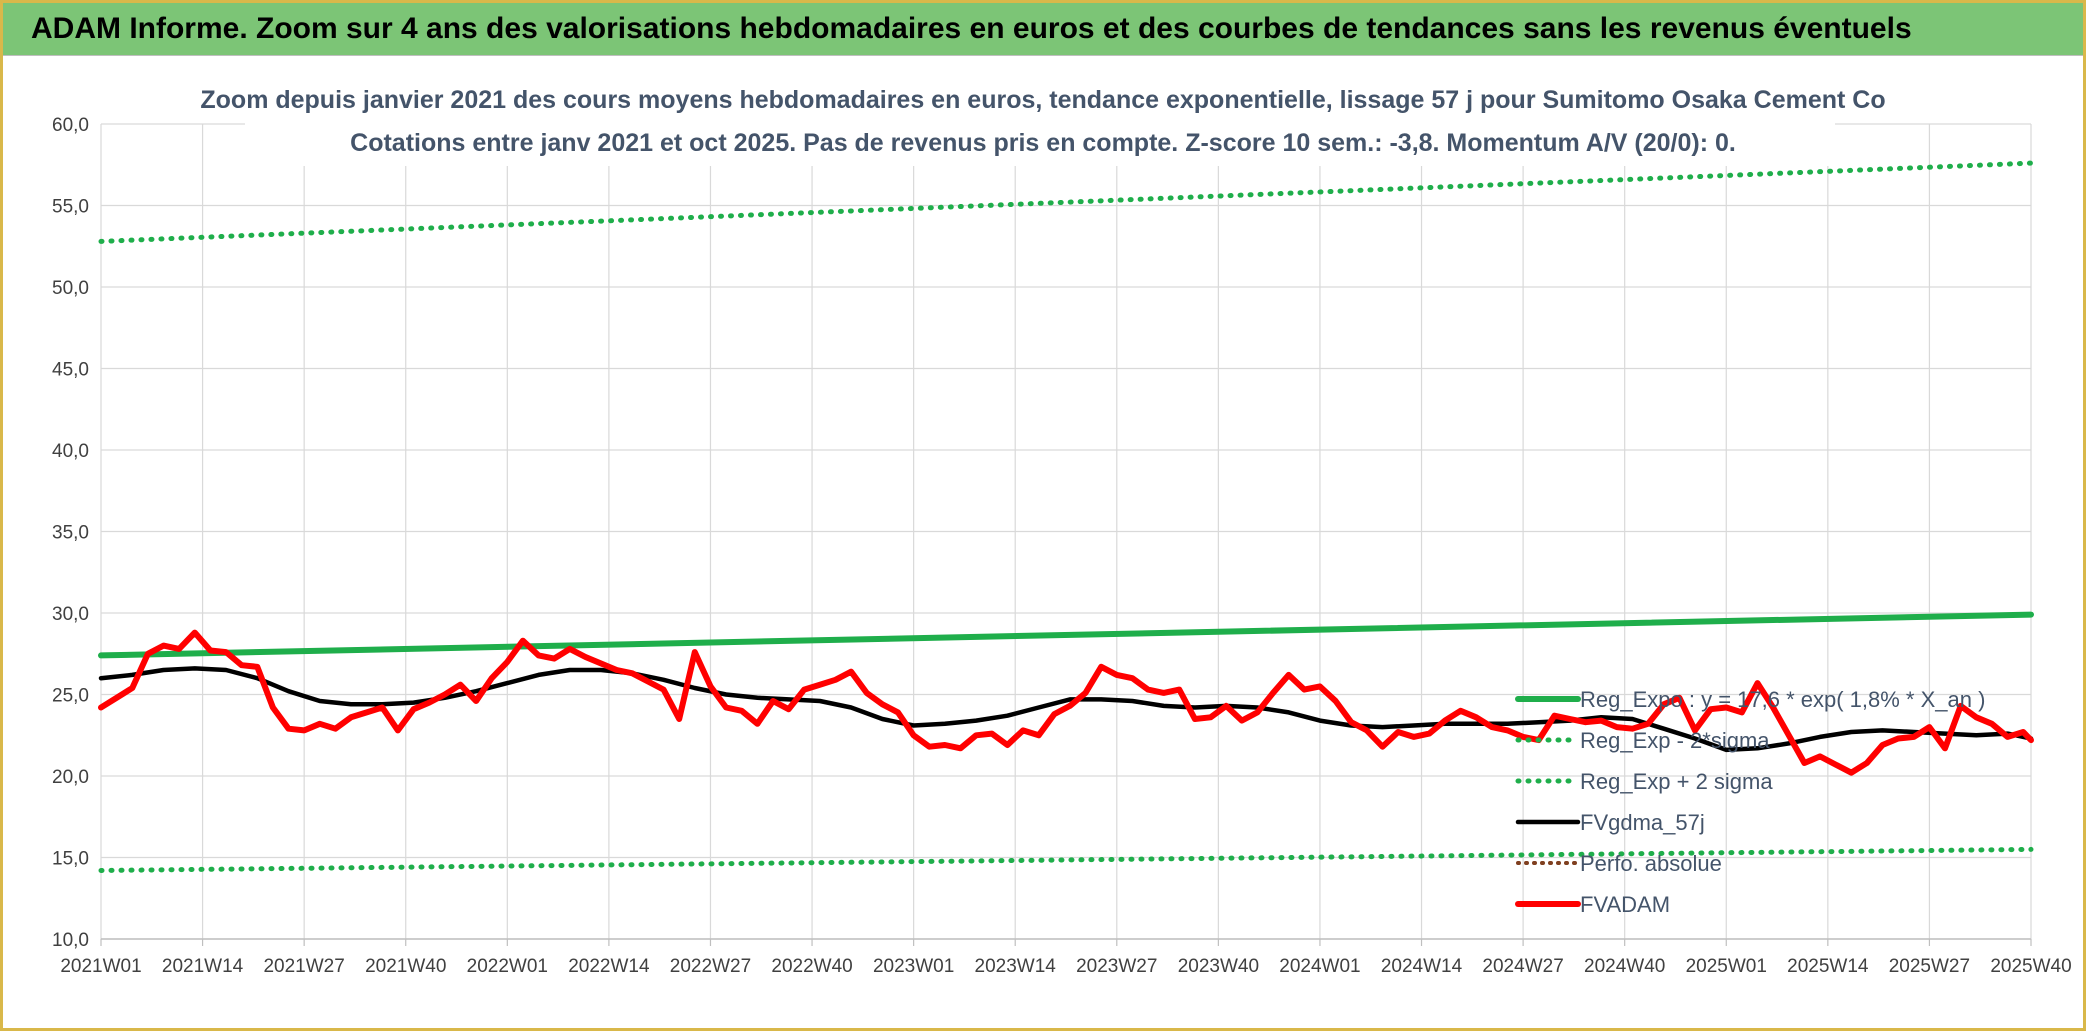 The height and width of the screenshot is (1031, 2086). What do you see at coordinates (1218, 966) in the screenshot?
I see `x-tick-label: 2023W40` at bounding box center [1218, 966].